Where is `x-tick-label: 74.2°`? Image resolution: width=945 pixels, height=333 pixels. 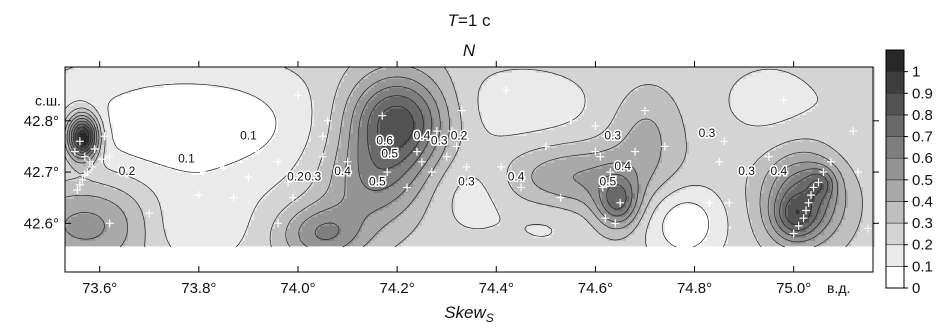
x-tick-label: 74.2° is located at coordinates (397, 288).